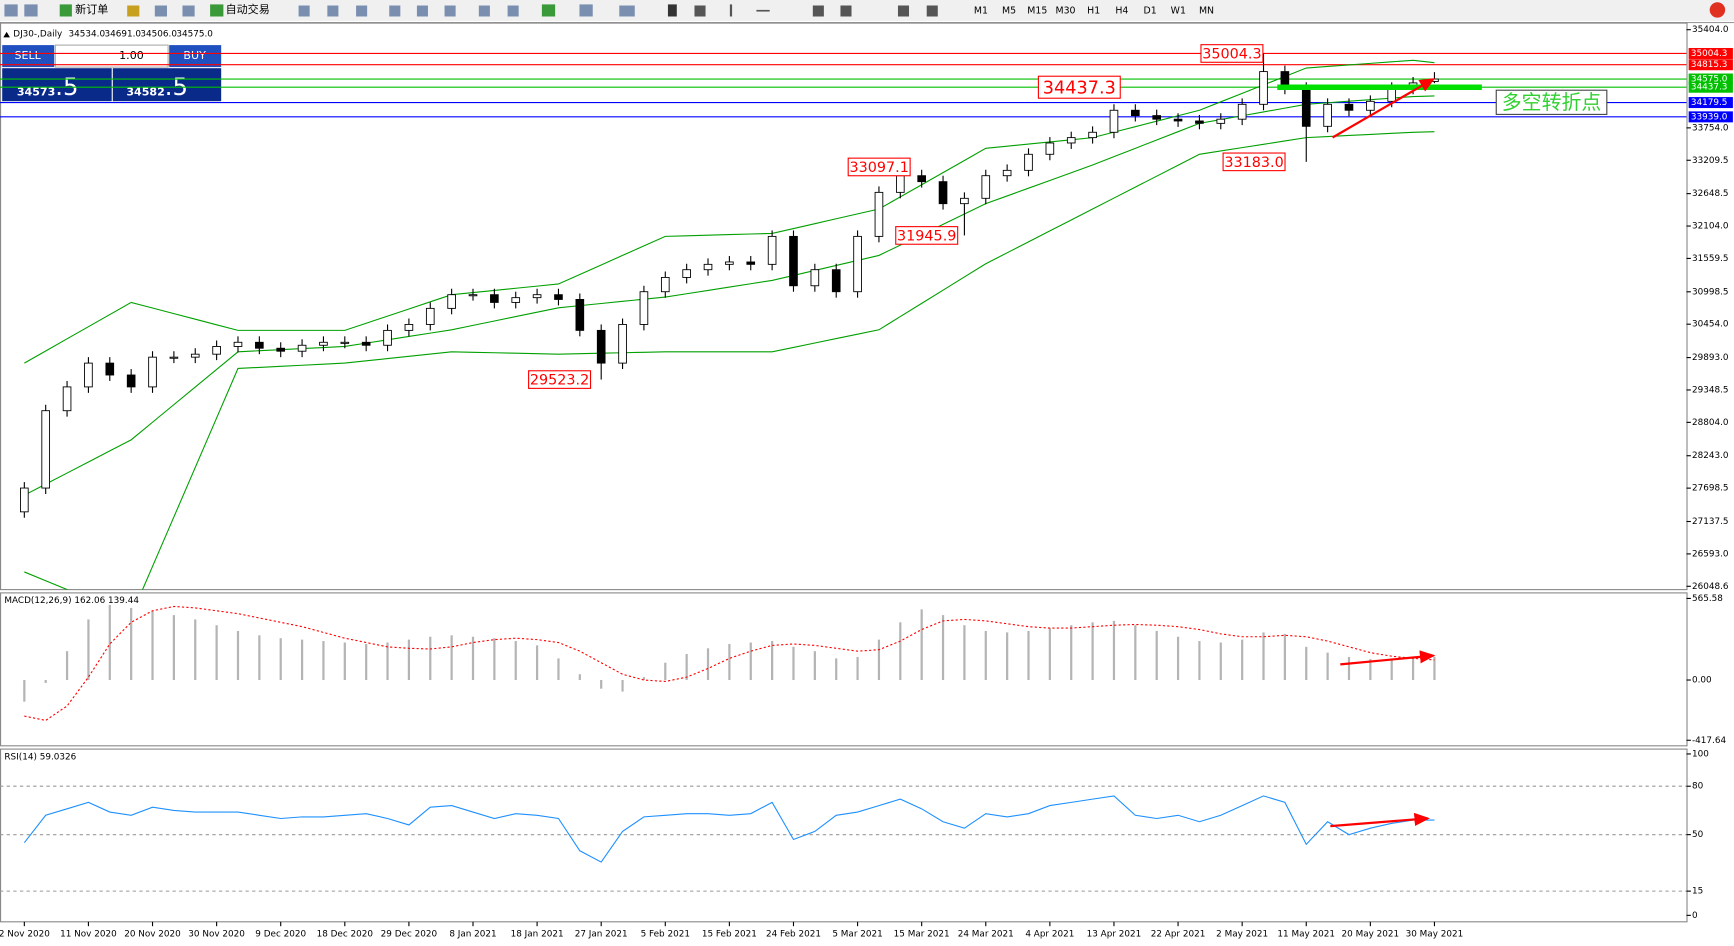 The height and width of the screenshot is (946, 1734). I want to click on y-tick-label: 26593.0, so click(1710, 554).